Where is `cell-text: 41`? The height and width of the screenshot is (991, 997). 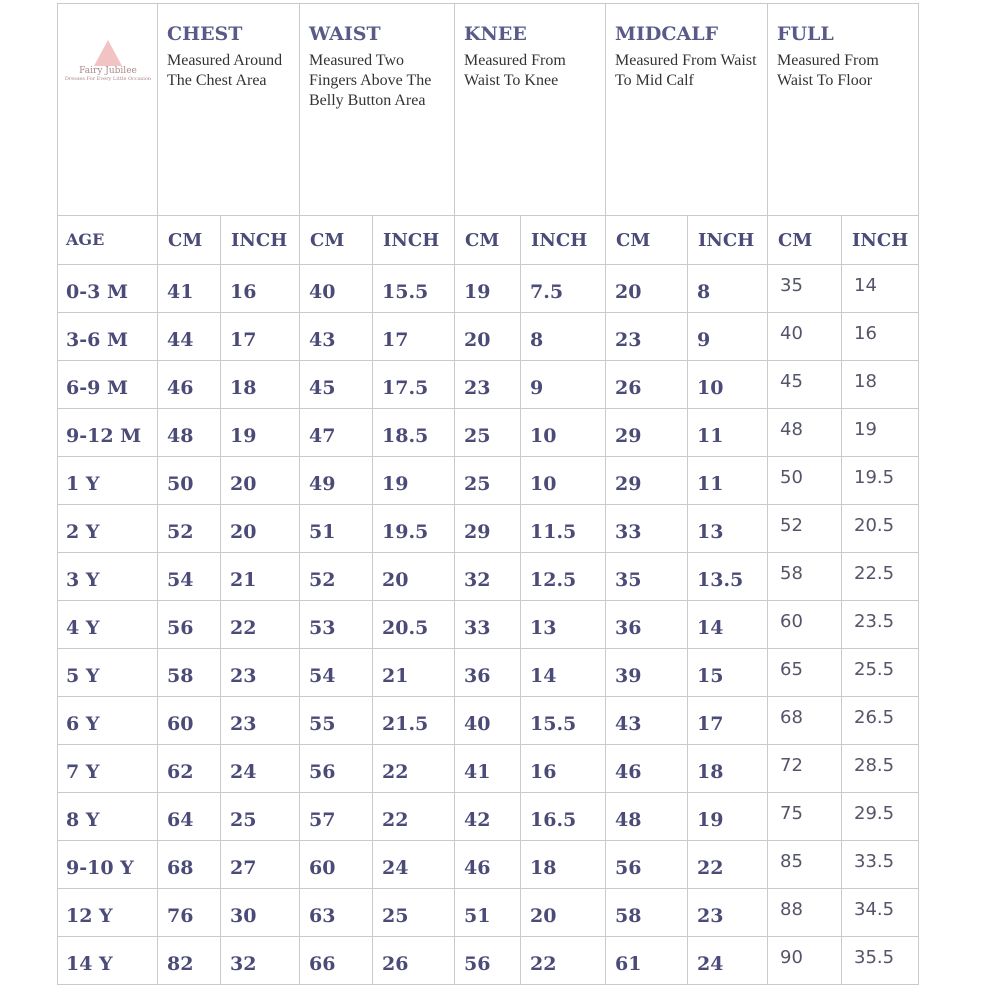
cell-text: 41 is located at coordinates (477, 772).